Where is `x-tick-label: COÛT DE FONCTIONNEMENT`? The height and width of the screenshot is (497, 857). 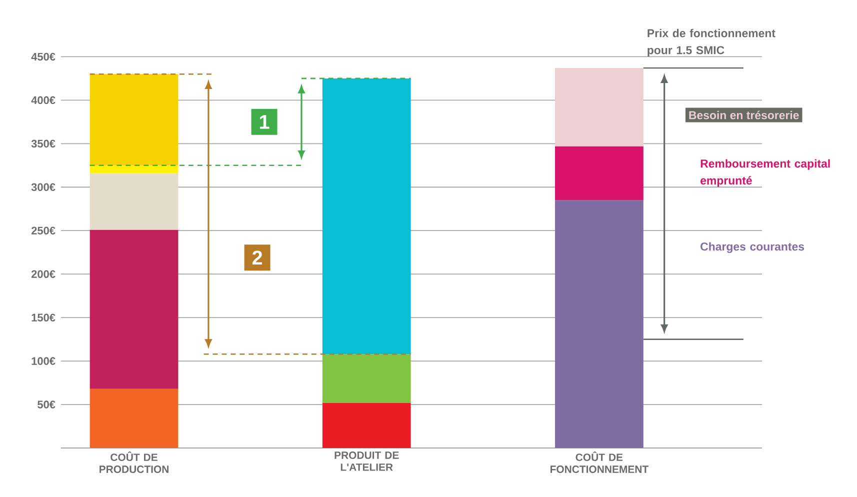 x-tick-label: COÛT DE FONCTIONNEMENT is located at coordinates (599, 462).